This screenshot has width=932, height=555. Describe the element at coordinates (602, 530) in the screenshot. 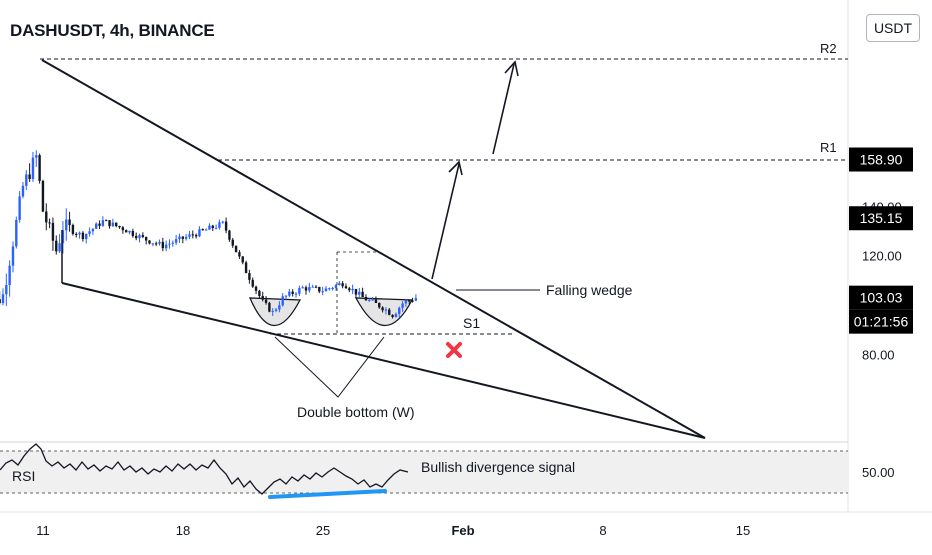

I see `x-tick-label: 8` at that location.